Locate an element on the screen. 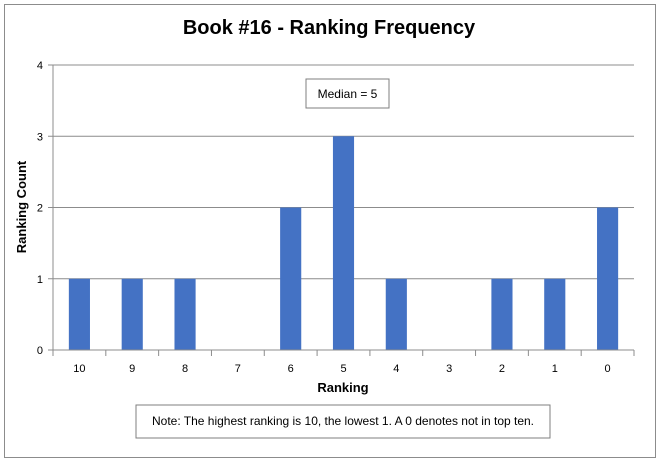 The image size is (667, 471). y-tick-label: 3 is located at coordinates (40, 137).